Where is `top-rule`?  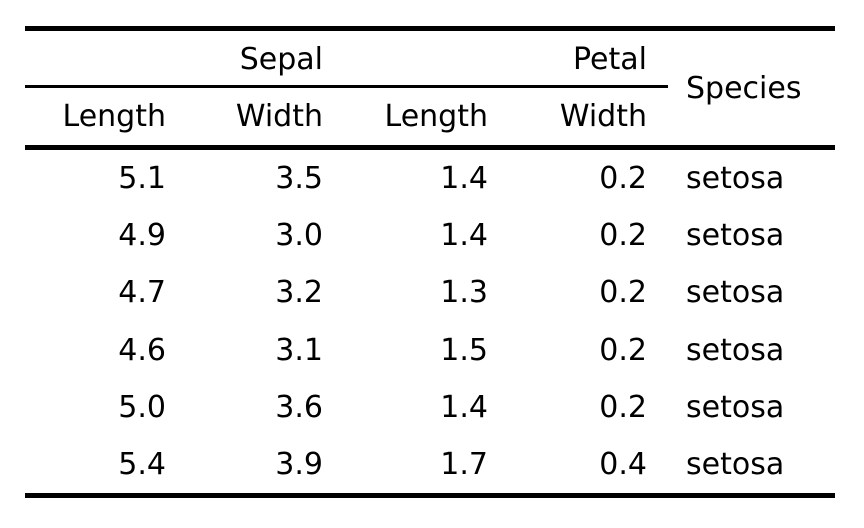 top-rule is located at coordinates (430, 28).